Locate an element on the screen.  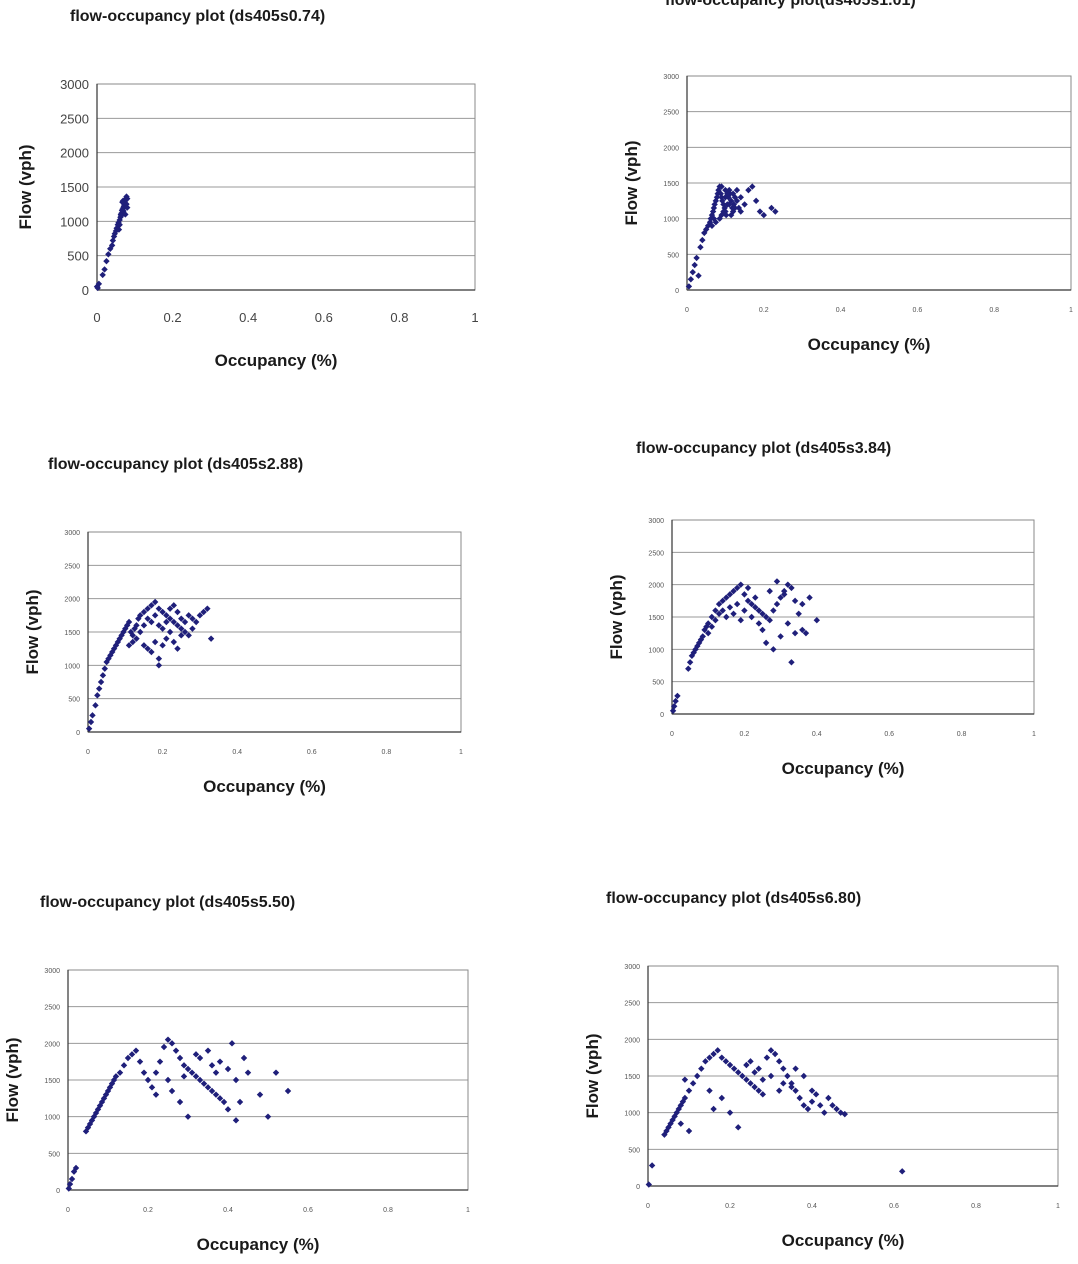
x-tick-label: 0.6 is located at coordinates (308, 1210).